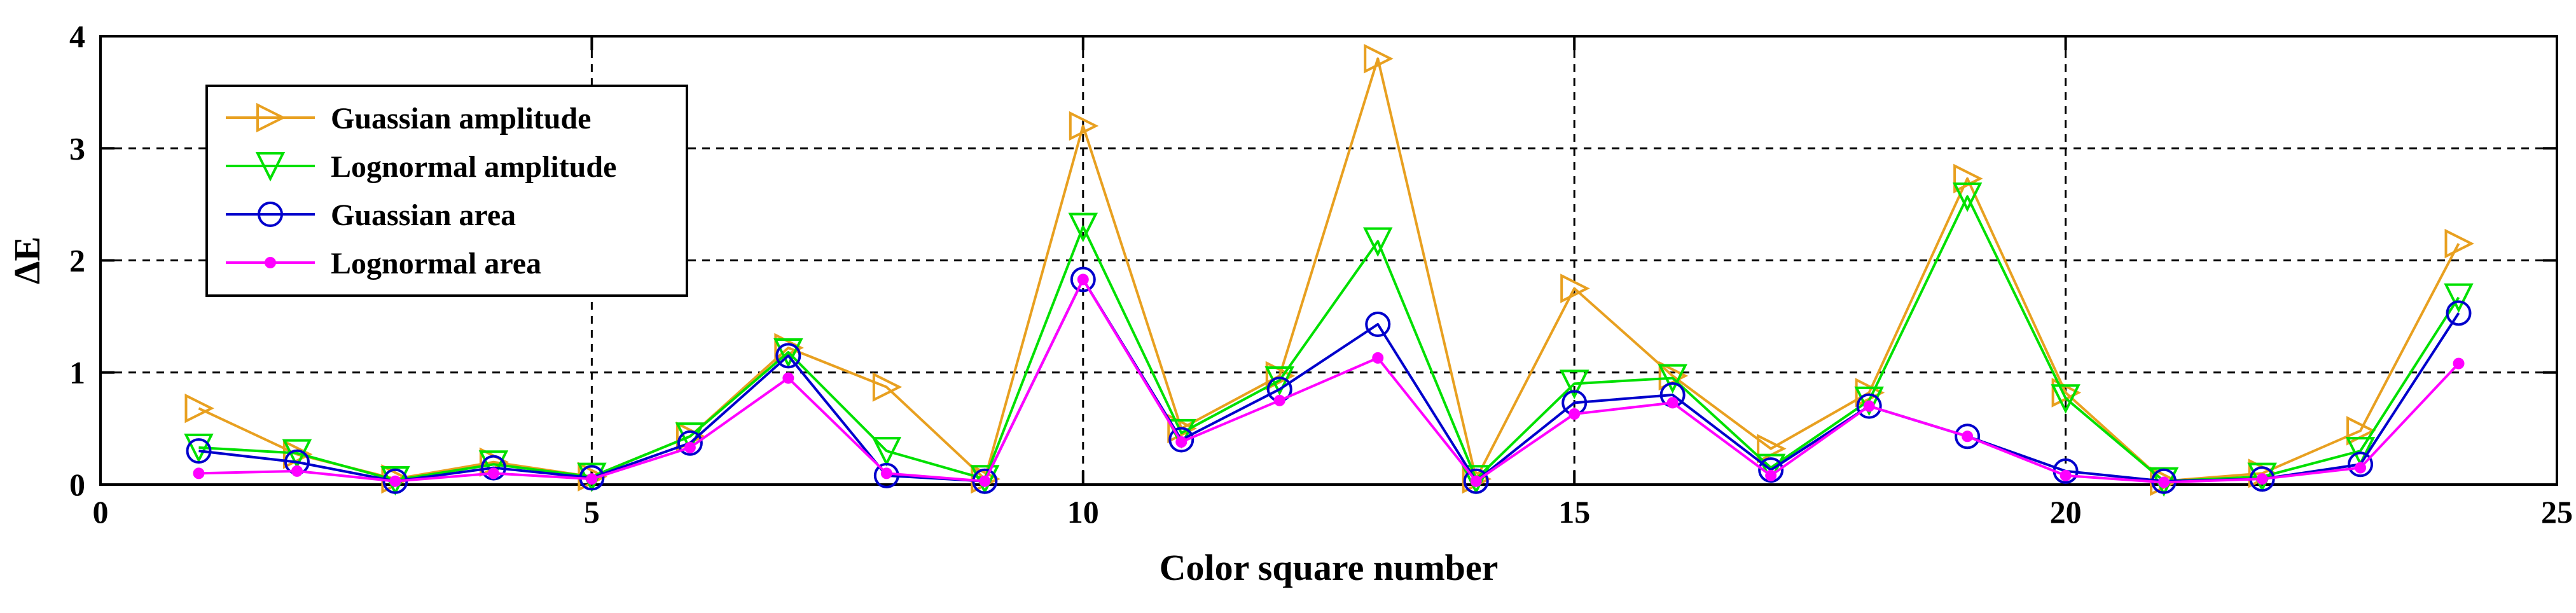  I want to click on x-tick-label: 15, so click(1574, 512).